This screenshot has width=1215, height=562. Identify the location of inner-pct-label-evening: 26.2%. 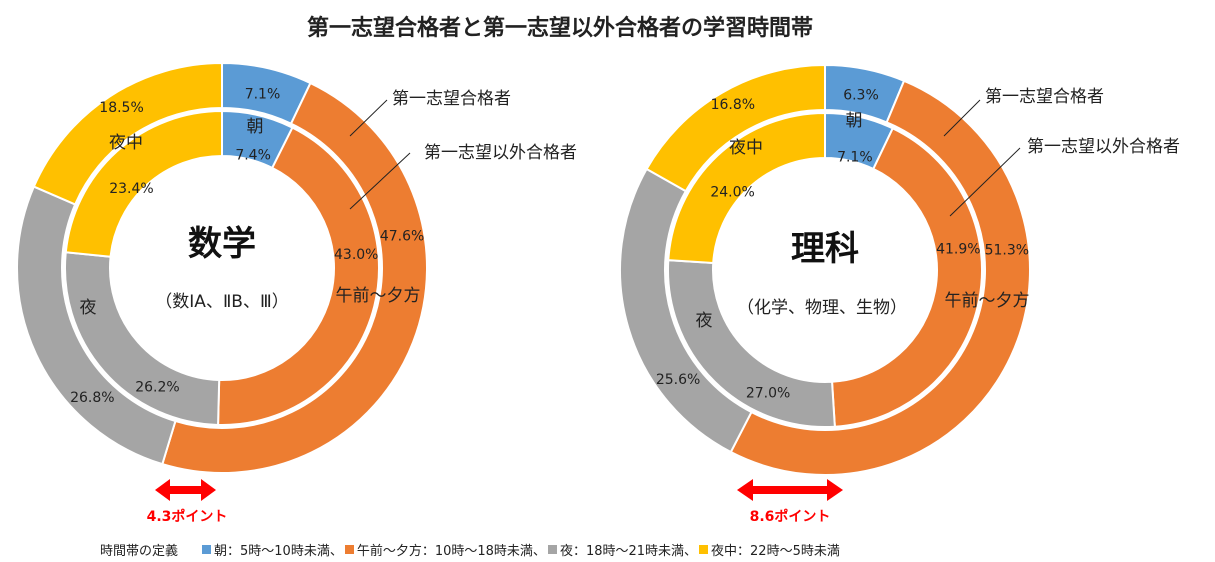
(157, 388).